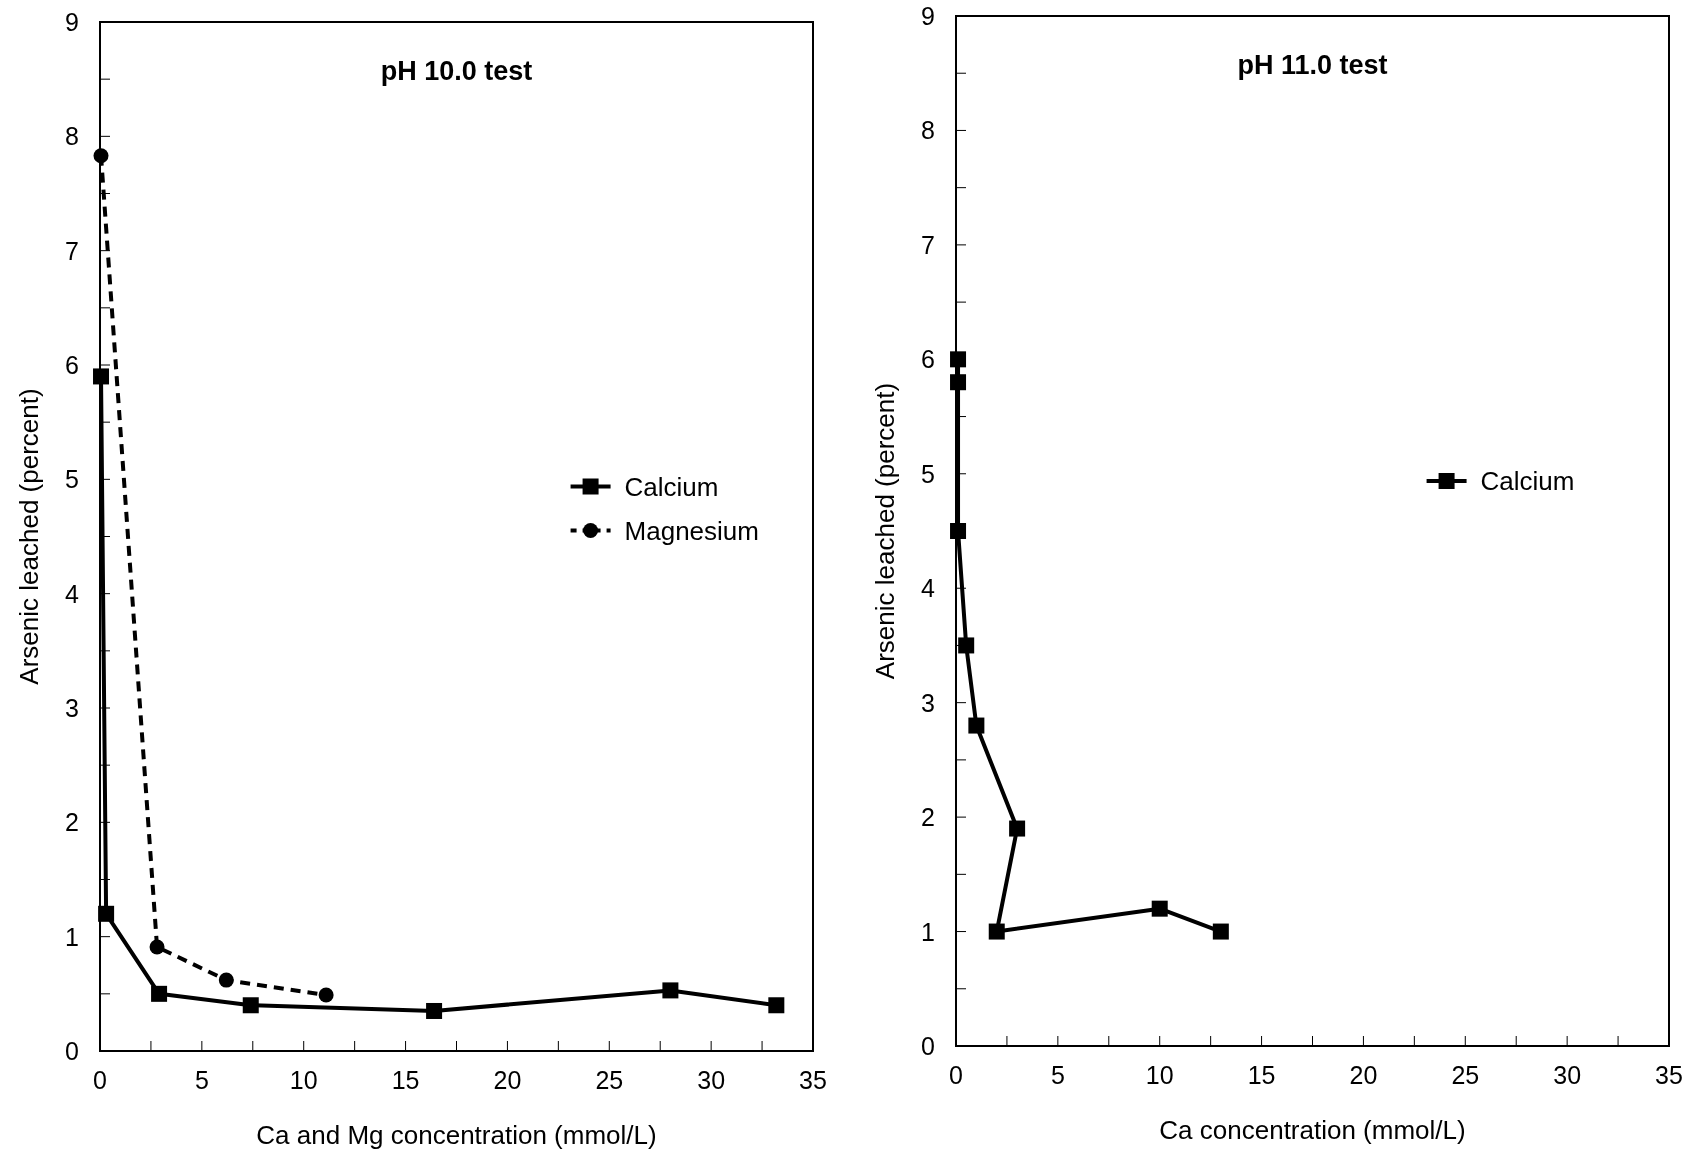 The image size is (1705, 1163). What do you see at coordinates (691, 530) in the screenshot?
I see `legend-label: Magnesium` at bounding box center [691, 530].